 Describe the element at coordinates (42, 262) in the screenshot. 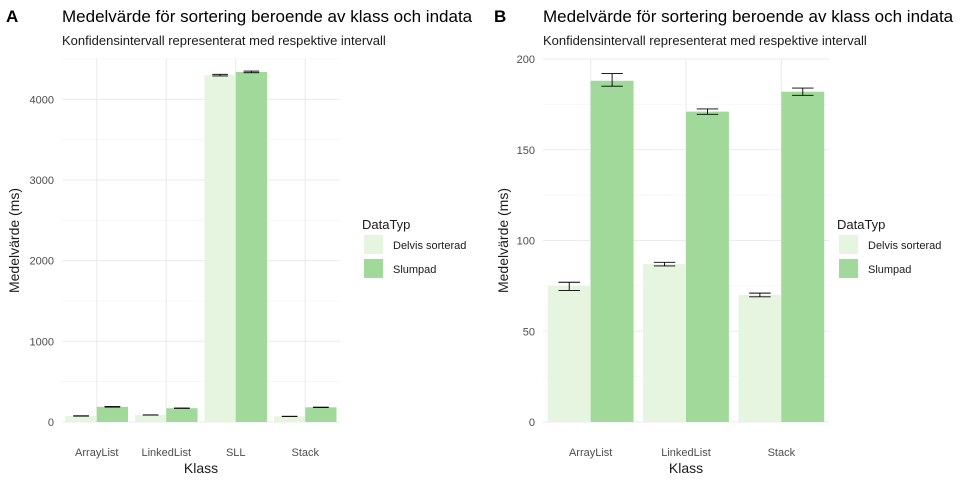

I see `y-tick-label: 2000` at that location.